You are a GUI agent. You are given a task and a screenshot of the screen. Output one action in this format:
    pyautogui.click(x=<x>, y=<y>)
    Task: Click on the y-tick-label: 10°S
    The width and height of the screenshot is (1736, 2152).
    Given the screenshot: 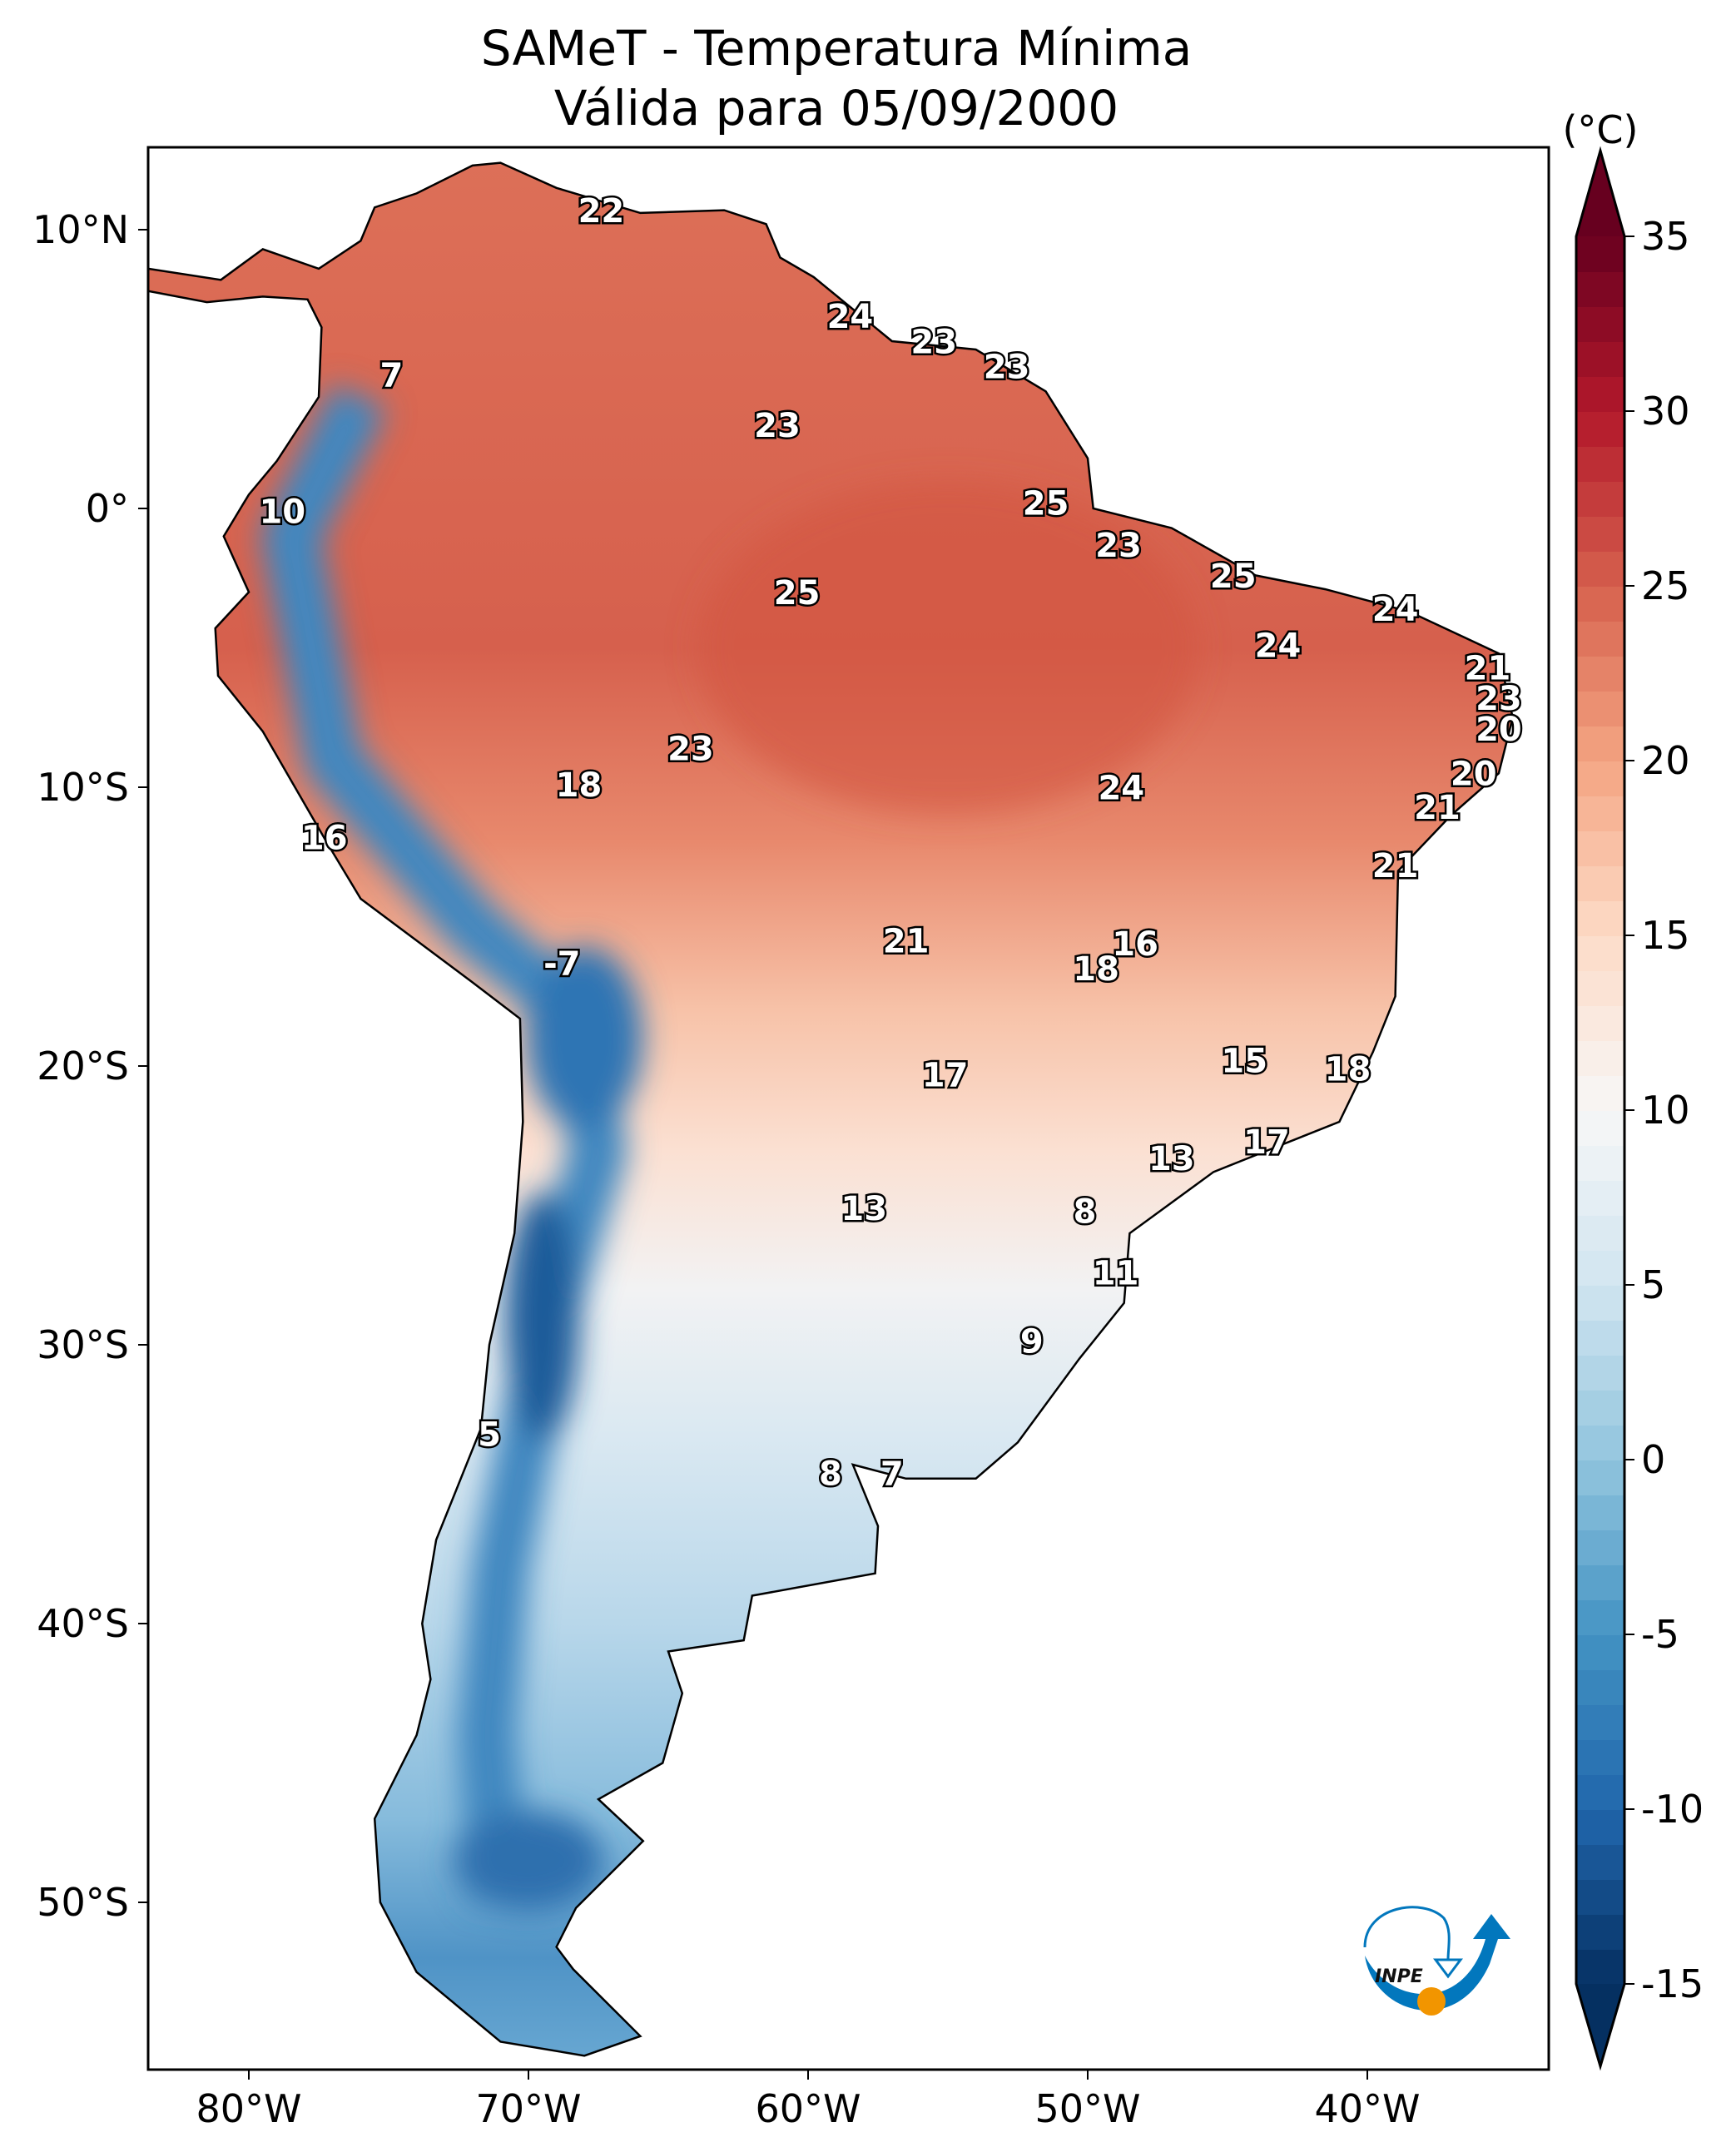 What is the action you would take?
    pyautogui.click(x=83, y=787)
    